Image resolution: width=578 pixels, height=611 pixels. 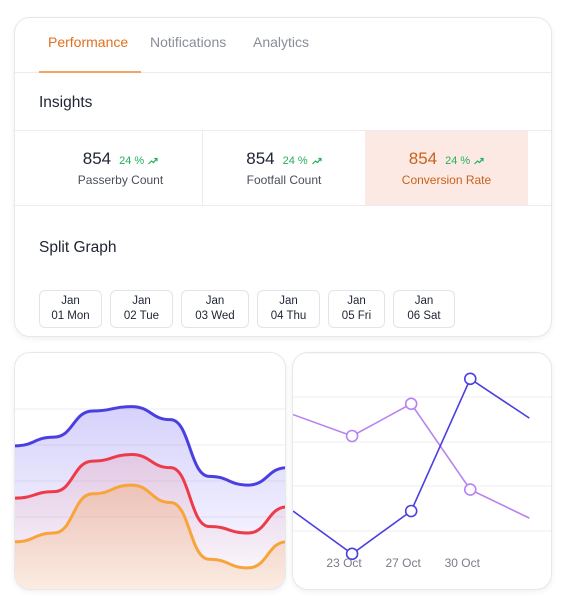 I want to click on day-label: 03 Wed, so click(x=215, y=316).